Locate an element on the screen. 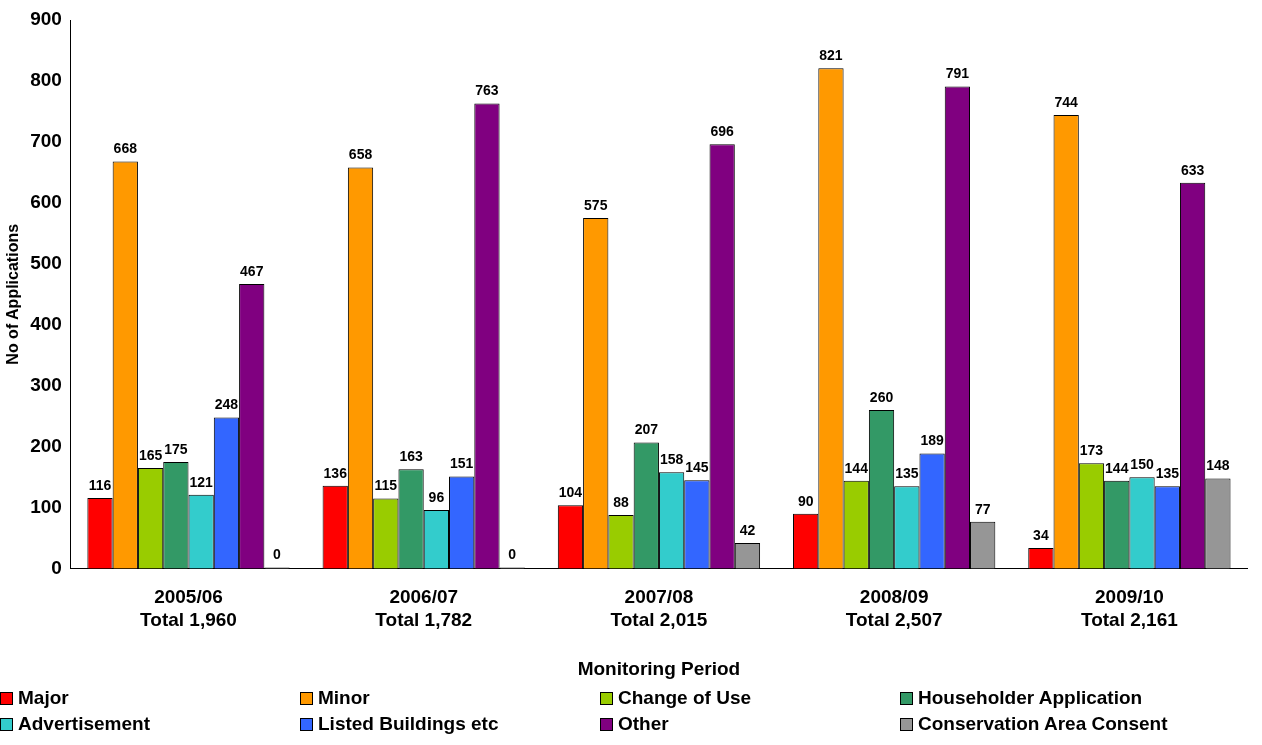  data-label: 116 is located at coordinates (100, 484).